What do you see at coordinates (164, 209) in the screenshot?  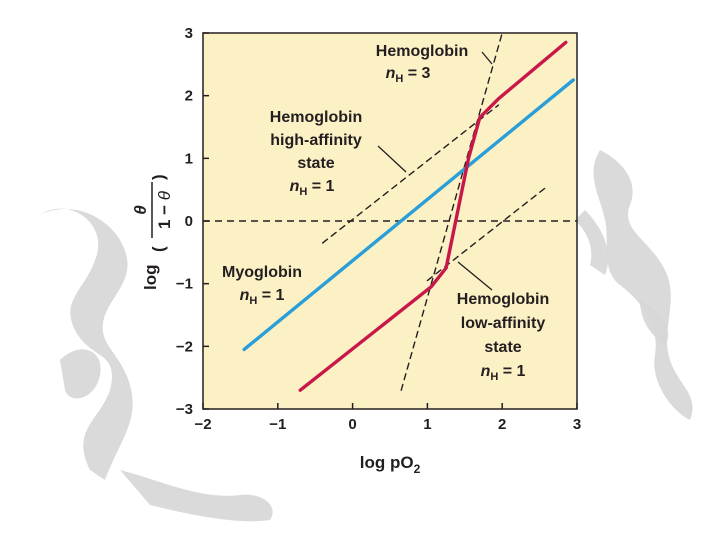 I see `svg-text: 1 − θ` at bounding box center [164, 209].